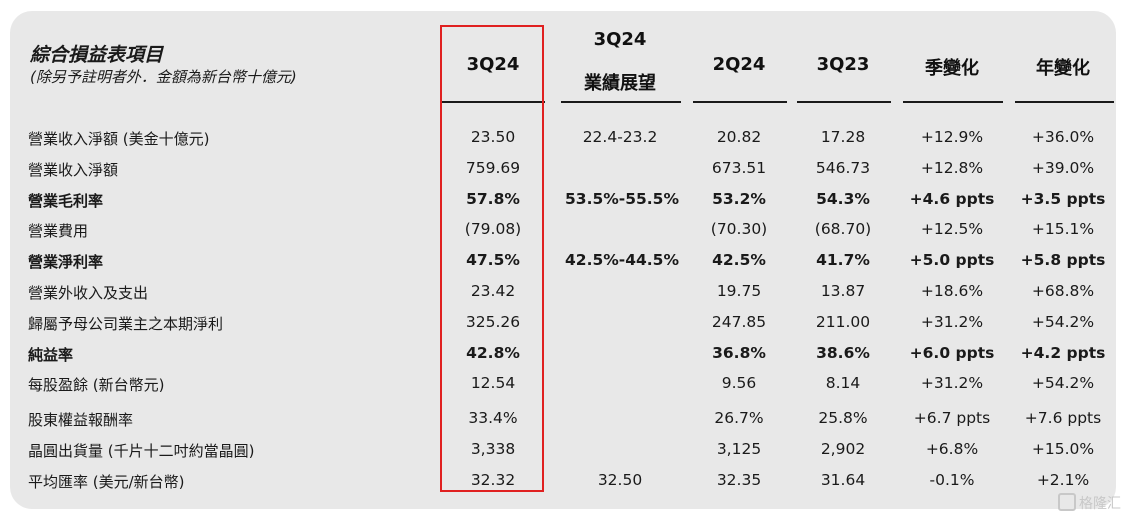 Image resolution: width=1129 pixels, height=517 pixels. What do you see at coordinates (1063, 168) in the screenshot?
I see `table-cell: +39.0%` at bounding box center [1063, 168].